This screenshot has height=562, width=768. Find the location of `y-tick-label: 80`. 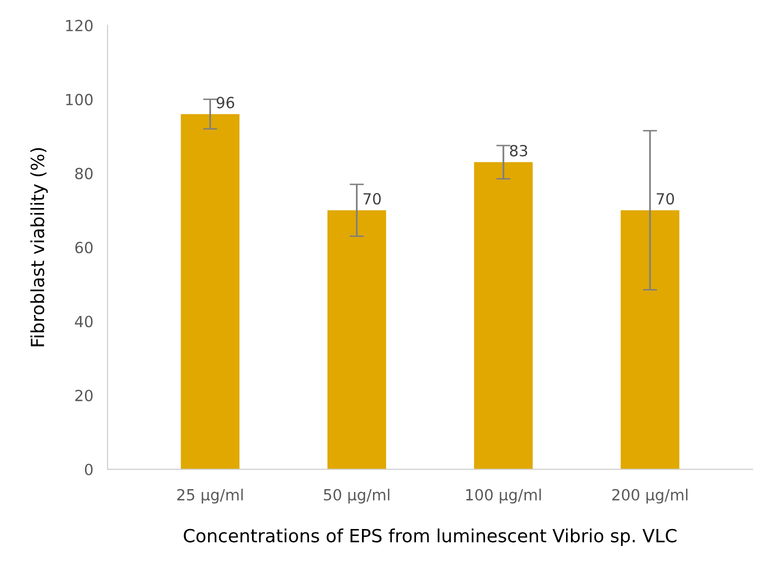

y-tick-label: 80 is located at coordinates (84, 174).